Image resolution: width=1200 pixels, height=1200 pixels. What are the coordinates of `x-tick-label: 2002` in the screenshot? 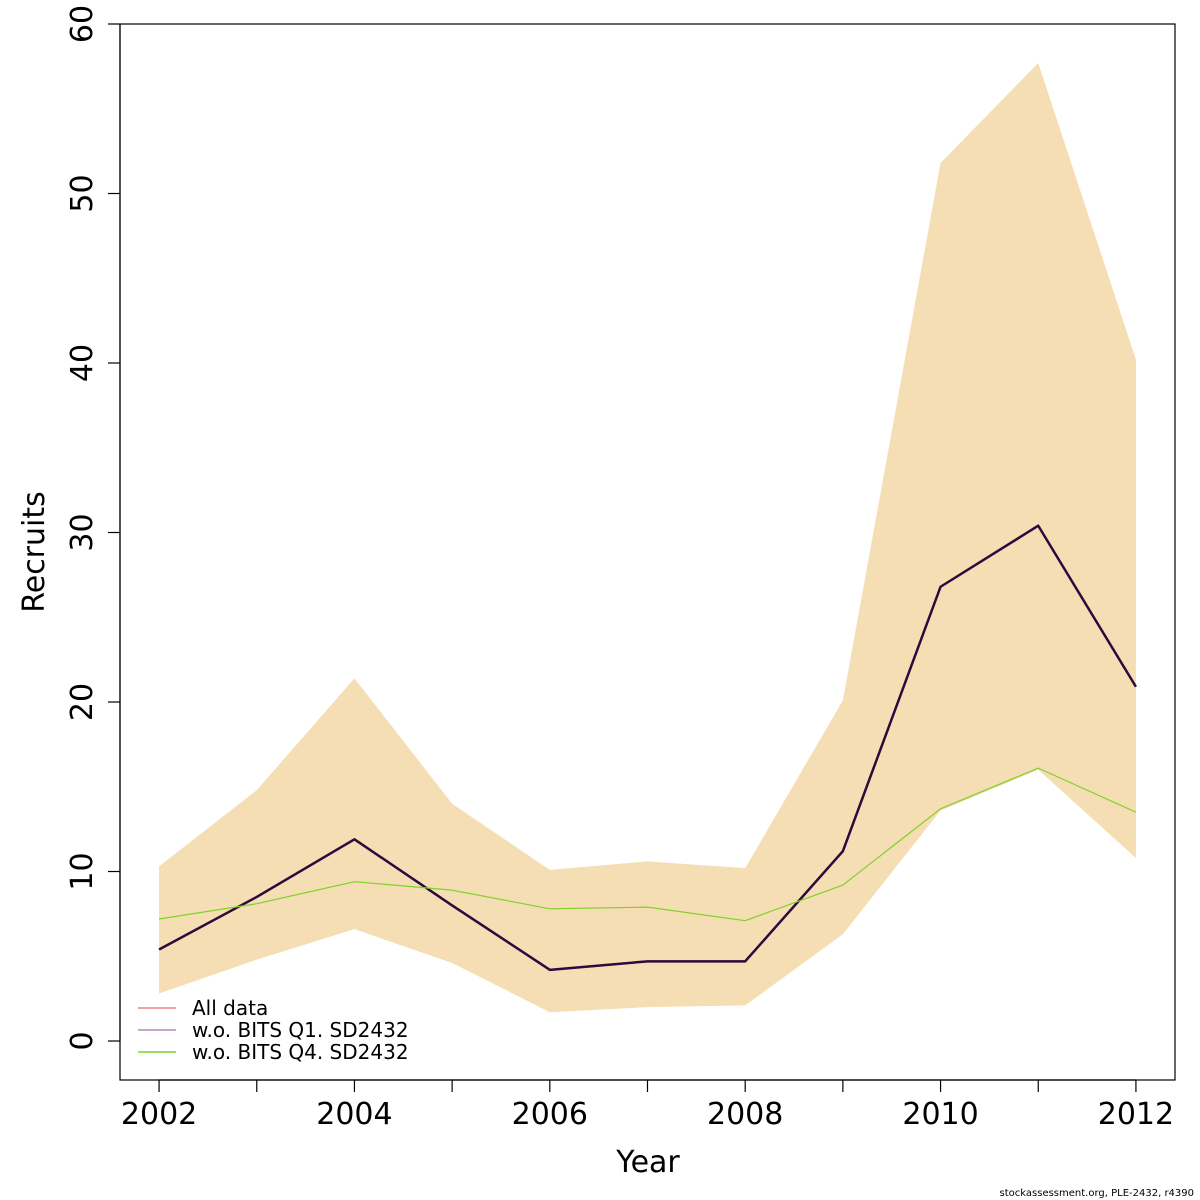 It's located at (159, 1114).